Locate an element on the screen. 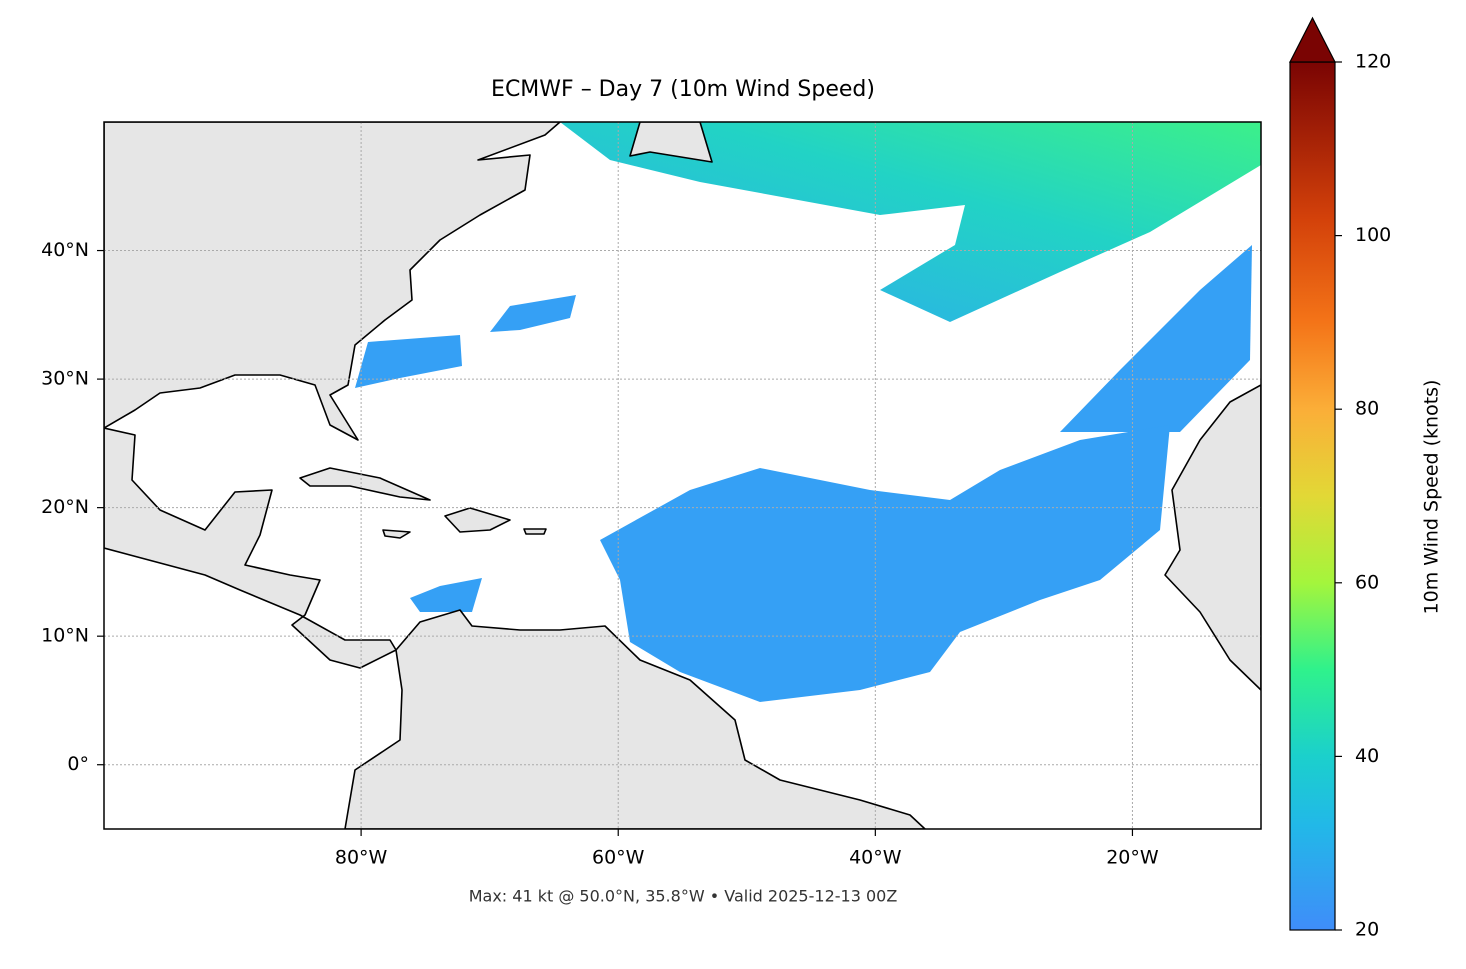 This screenshot has width=1466, height=969. colorbar-extend is located at coordinates (1312, 39).